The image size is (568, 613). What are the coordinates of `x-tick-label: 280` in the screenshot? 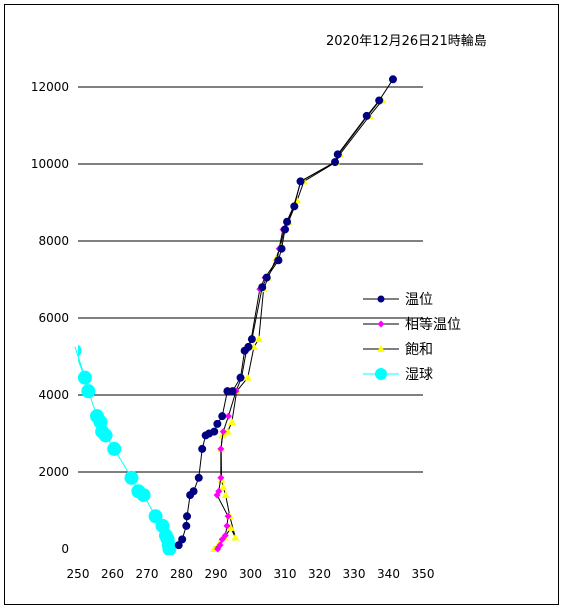 It's located at (181, 574).